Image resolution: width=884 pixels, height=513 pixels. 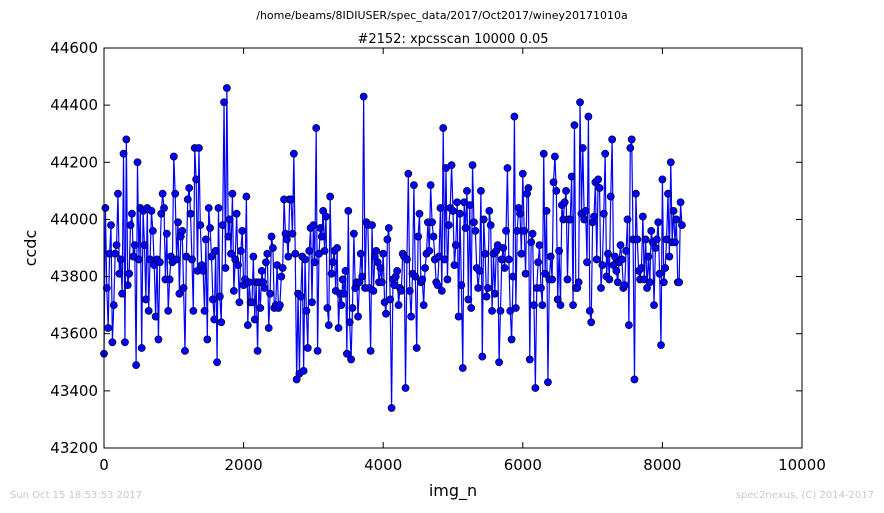 What do you see at coordinates (802, 465) in the screenshot?
I see `x-tick-label: 10000` at bounding box center [802, 465].